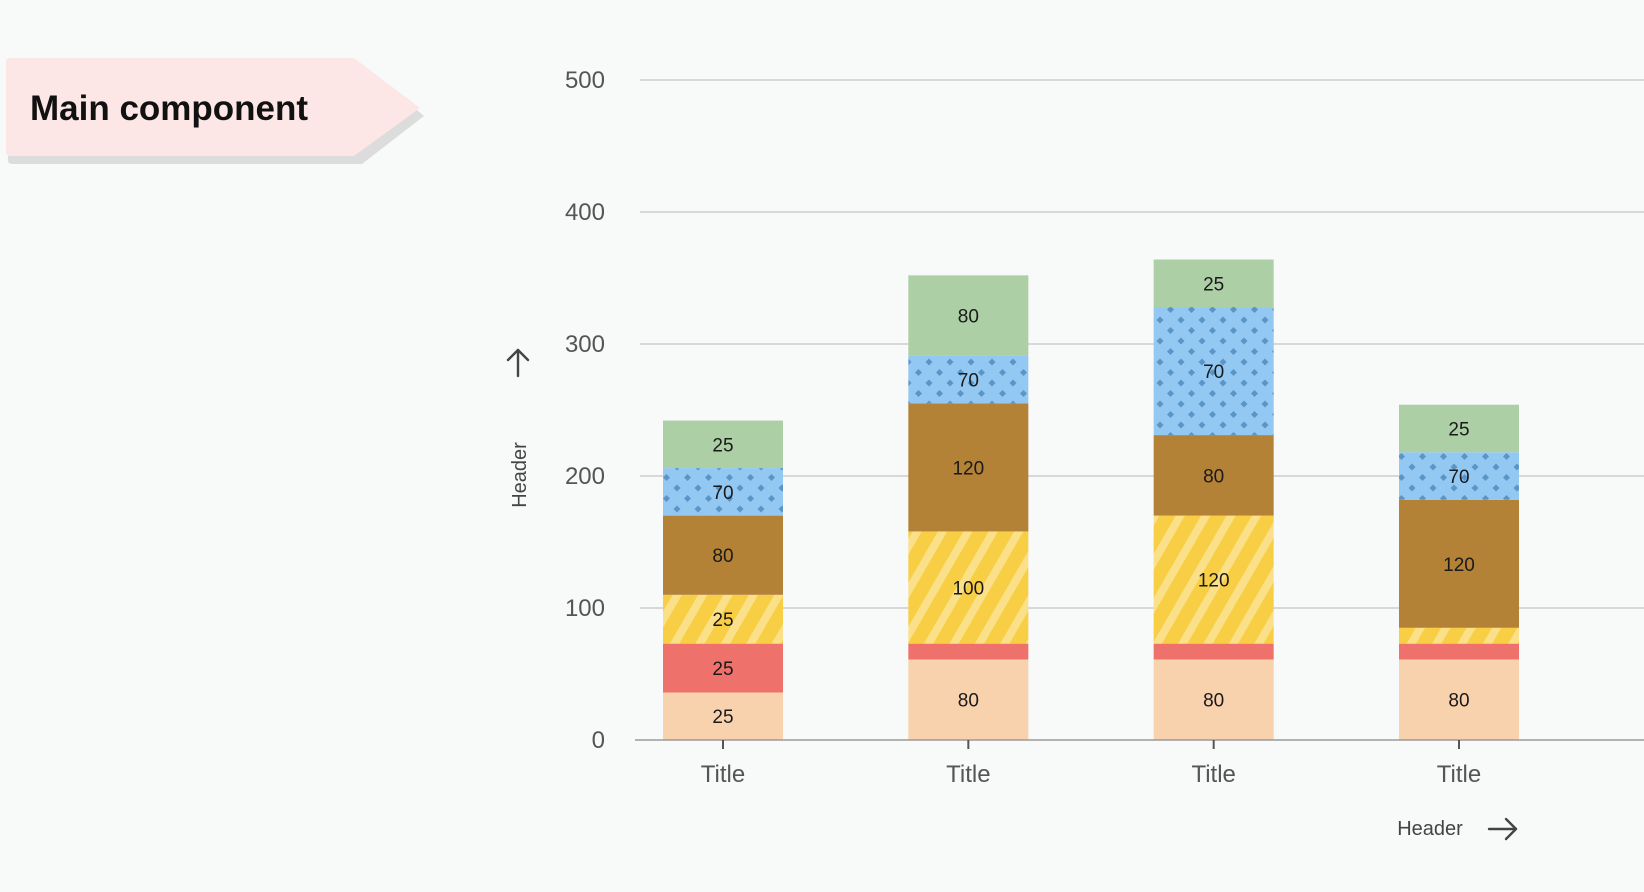  What do you see at coordinates (585, 476) in the screenshot?
I see `y-tick-label: 200` at bounding box center [585, 476].